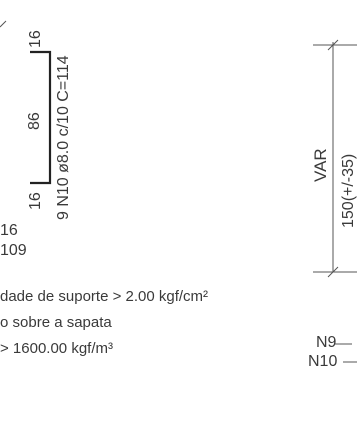 The width and height of the screenshot is (357, 431). Describe the element at coordinates (63, 137) in the screenshot. I see `bar-specification-label: 9 N10 ø8.0 c/10 C=114` at that location.